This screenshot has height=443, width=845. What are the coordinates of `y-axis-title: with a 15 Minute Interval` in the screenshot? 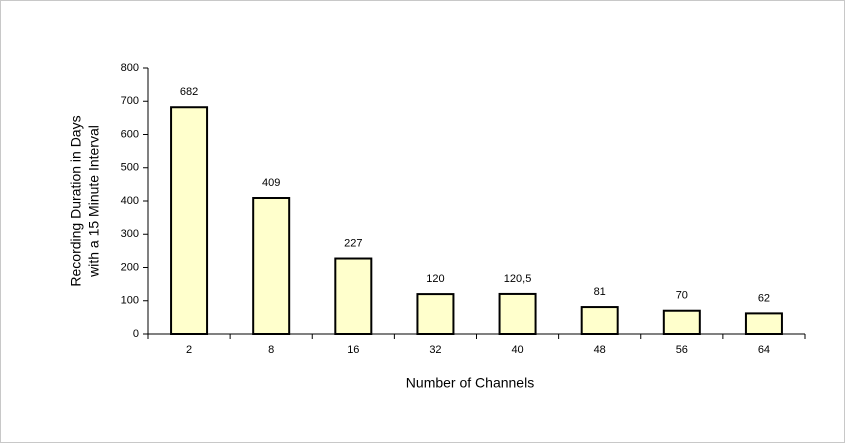 It's located at (94, 201).